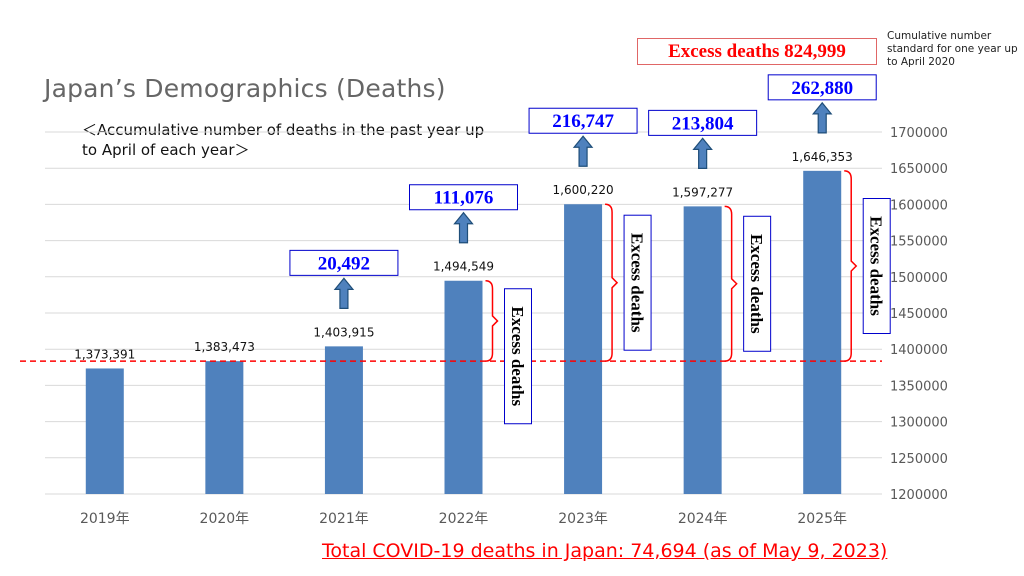  Describe the element at coordinates (919, 386) in the screenshot. I see `y-tick-label: 1350000` at that location.